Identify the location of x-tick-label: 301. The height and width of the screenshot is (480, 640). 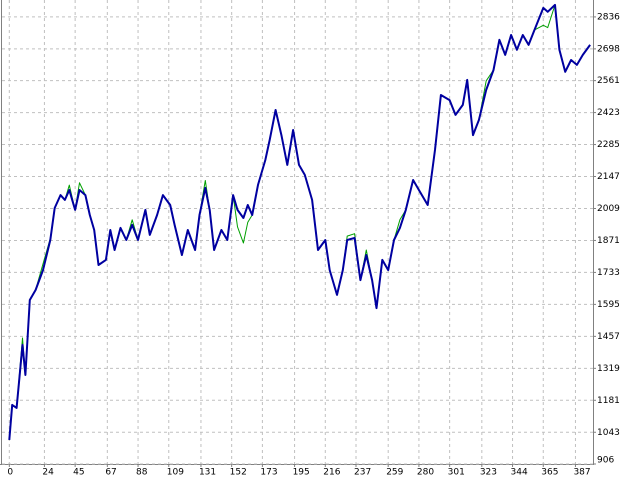
(456, 473).